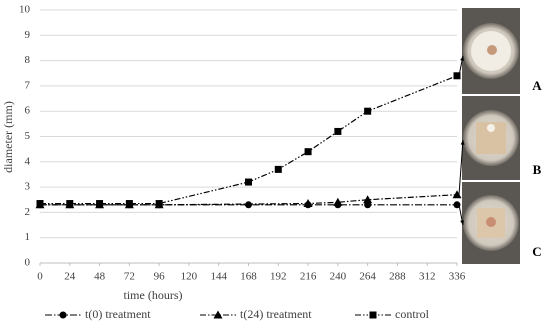  I want to click on x-tick-label: 216, so click(308, 277).